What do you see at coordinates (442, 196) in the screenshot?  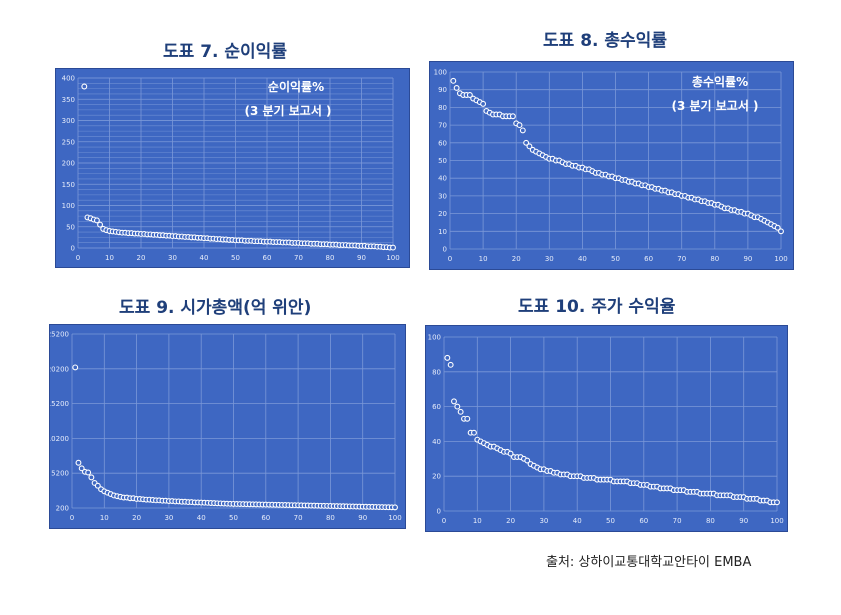 I see `y-tick-label: 30` at bounding box center [442, 196].